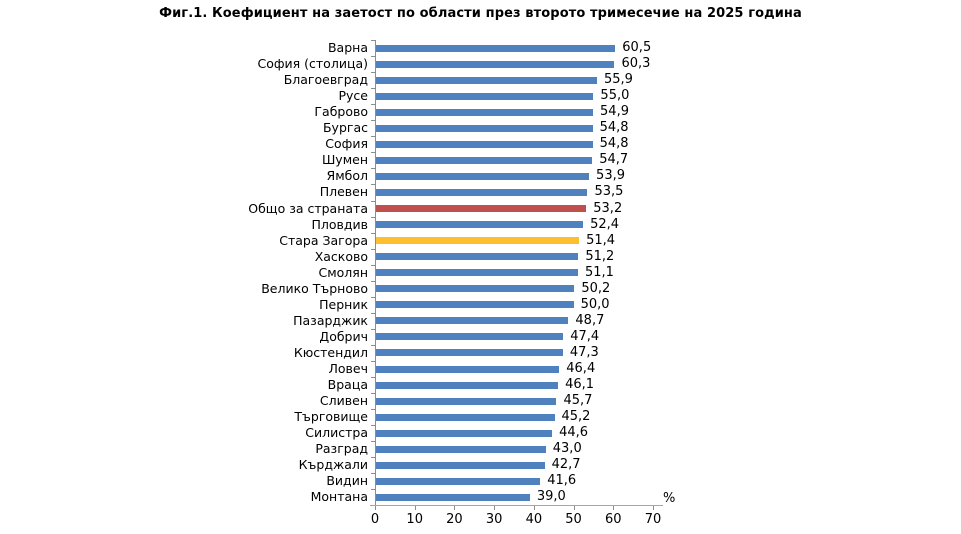 The width and height of the screenshot is (961, 534). What do you see at coordinates (308, 208) in the screenshot?
I see `category-label: Общо за страната` at bounding box center [308, 208].